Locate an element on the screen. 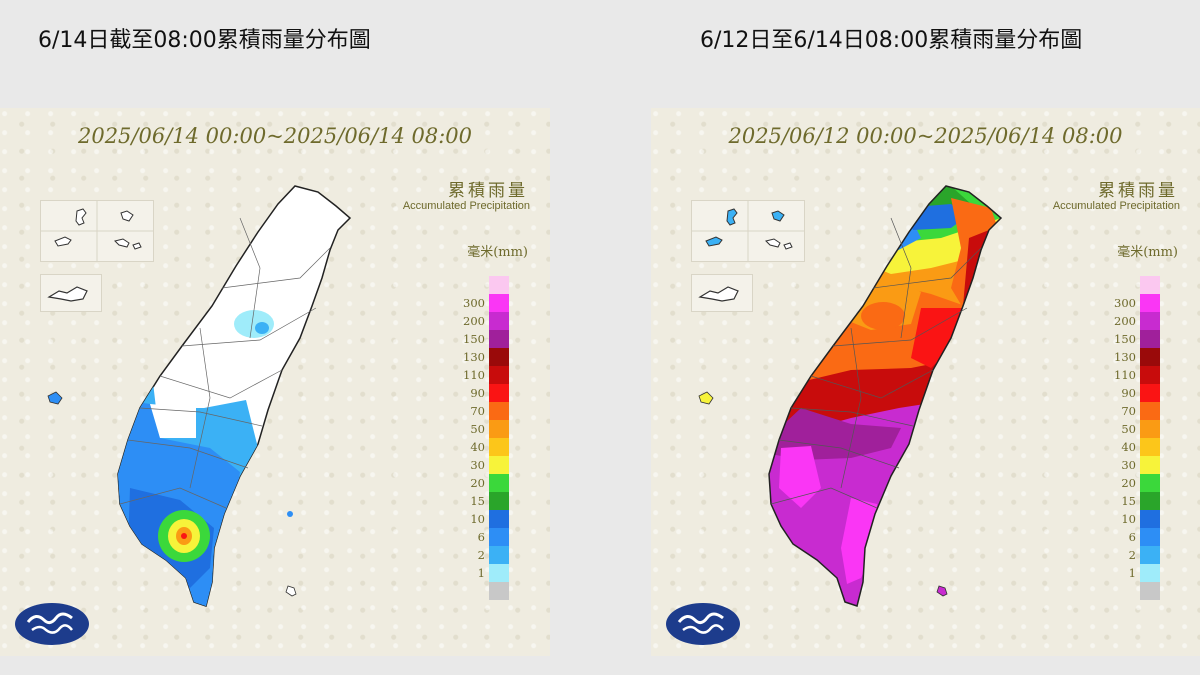  scale-row: 90 is located at coordinates (478, 393).